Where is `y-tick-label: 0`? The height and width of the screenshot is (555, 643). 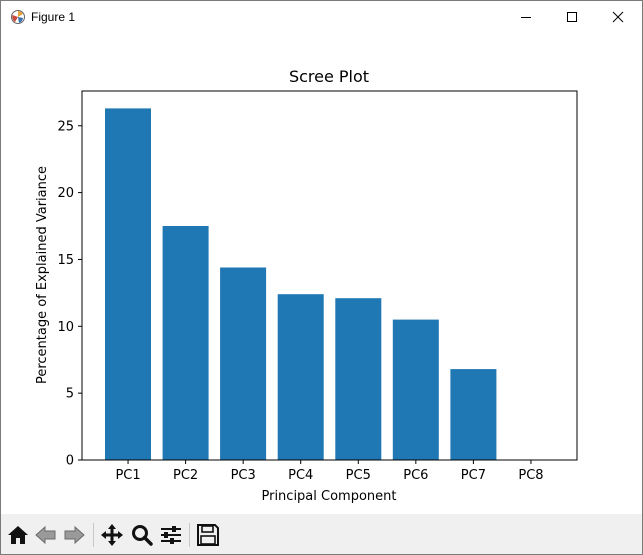 y-tick-label: 0 is located at coordinates (70, 461).